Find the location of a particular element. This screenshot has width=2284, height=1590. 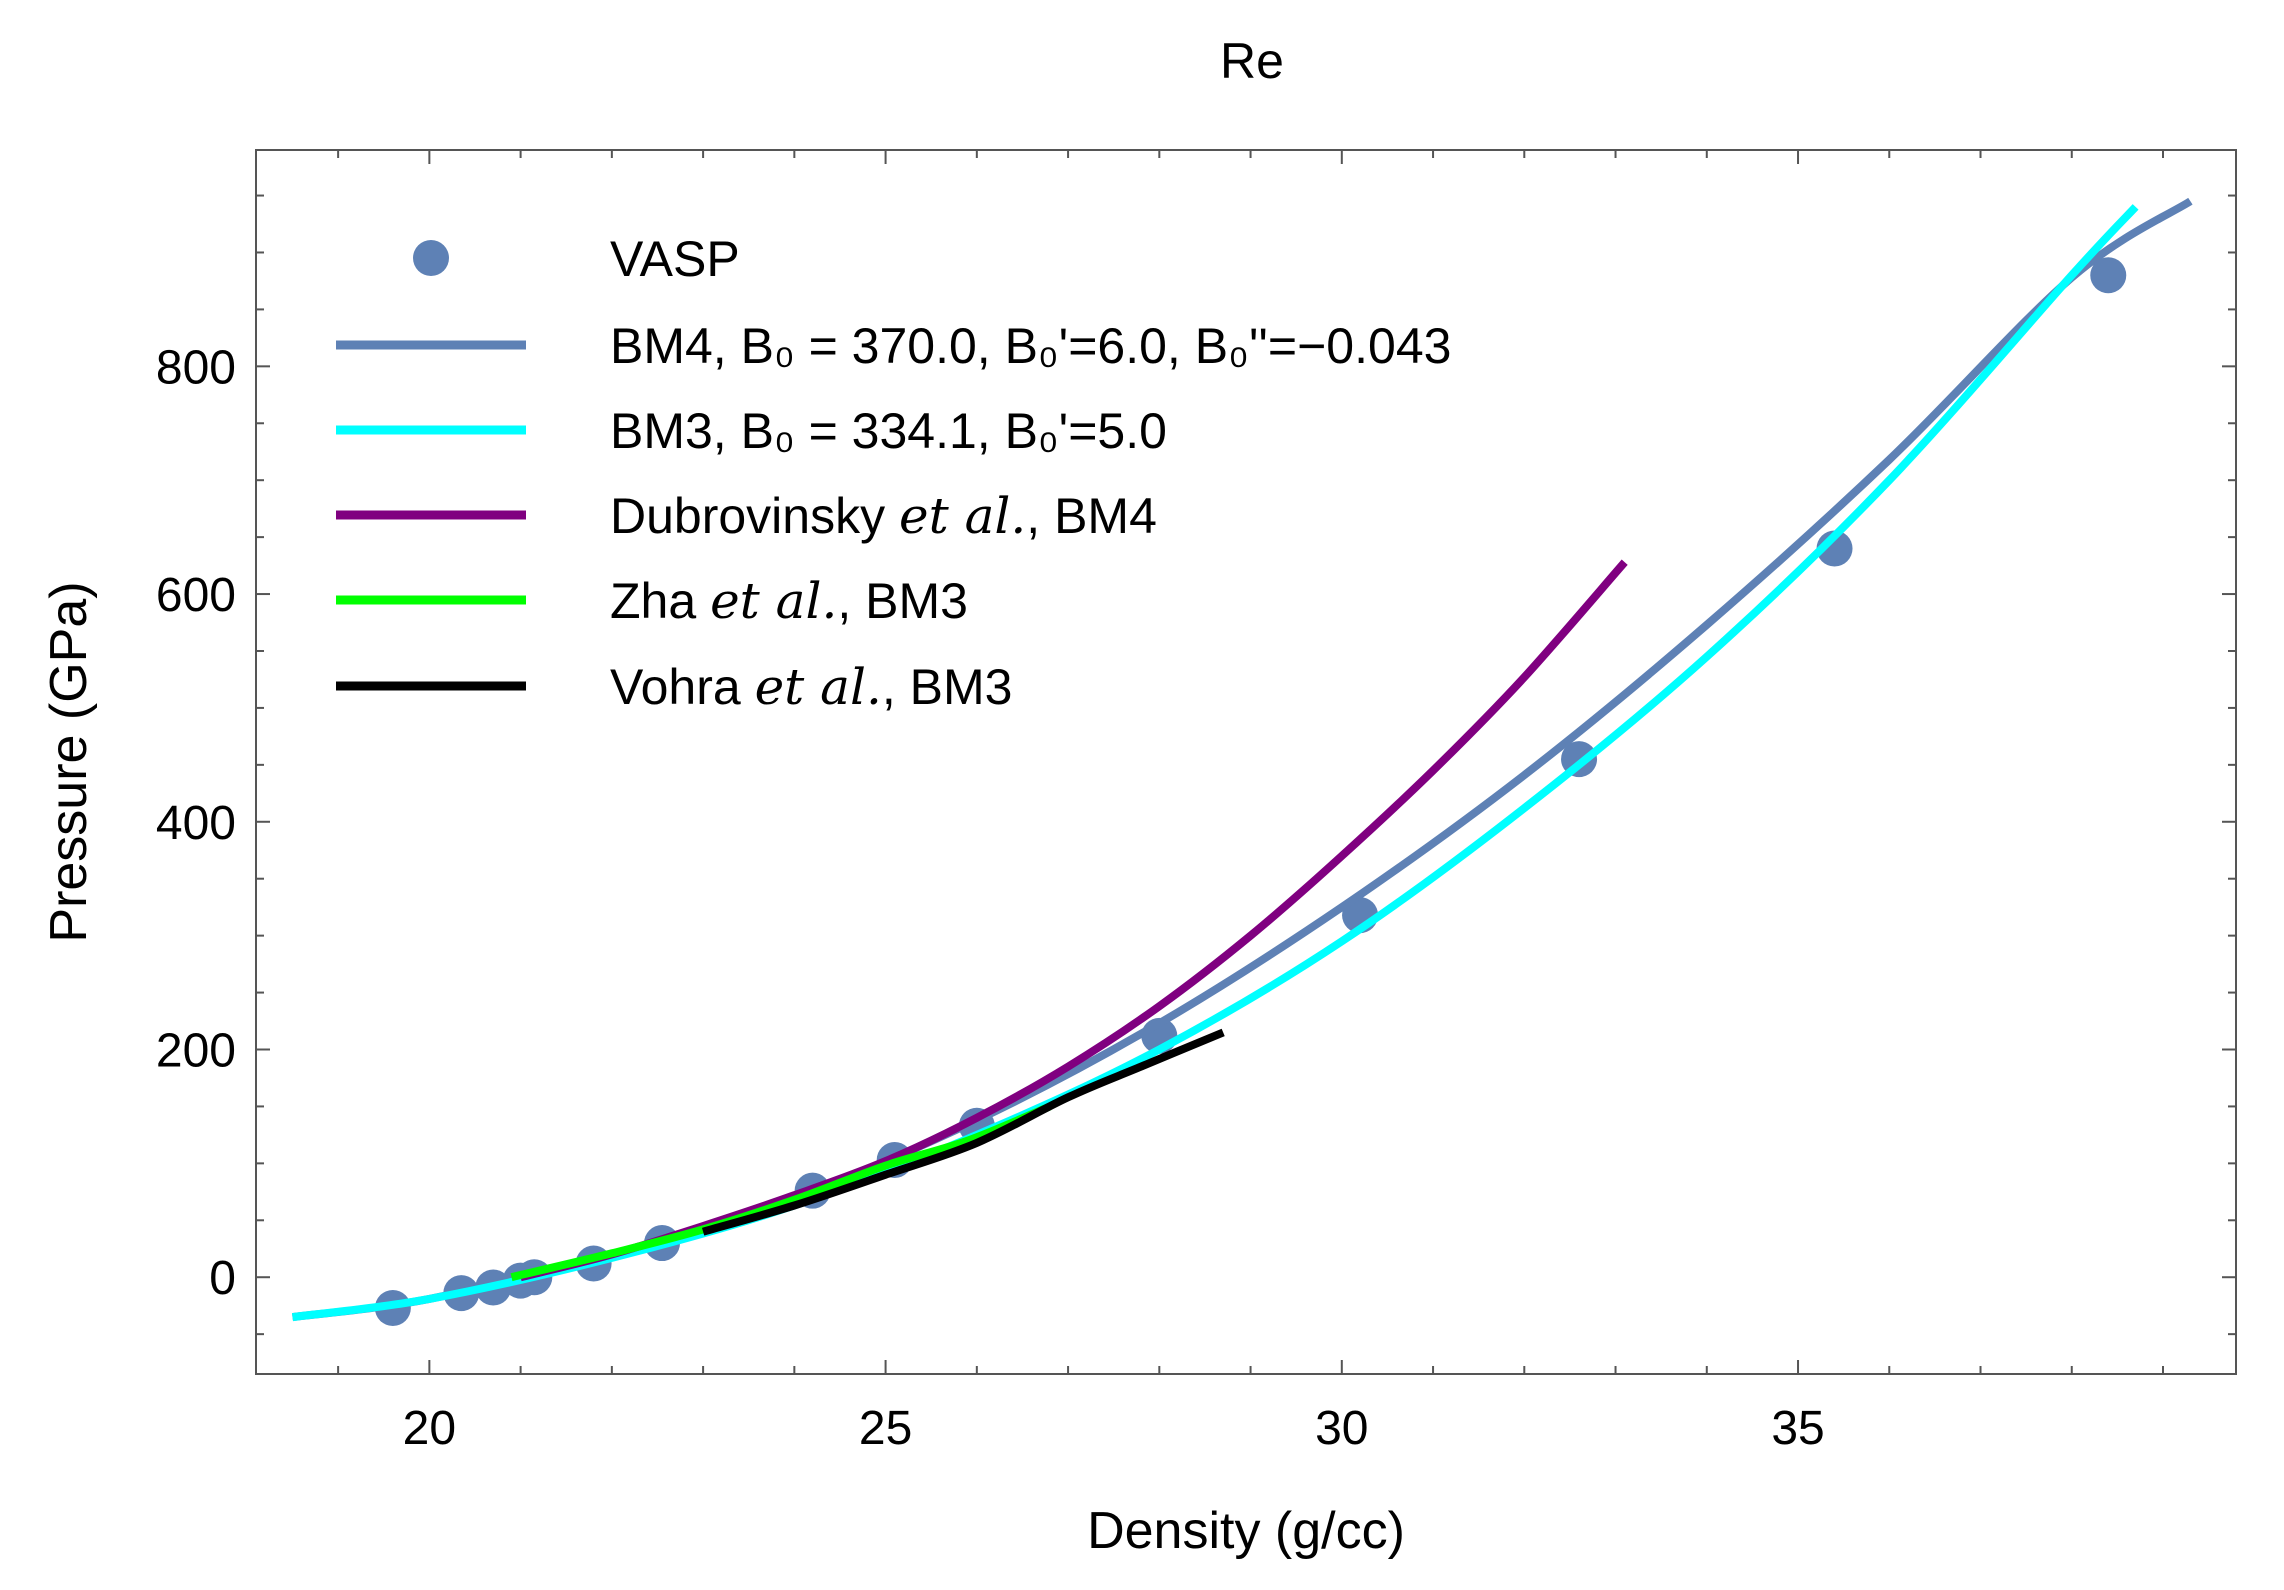

legend-label-vasp: VASP is located at coordinates (675, 259).